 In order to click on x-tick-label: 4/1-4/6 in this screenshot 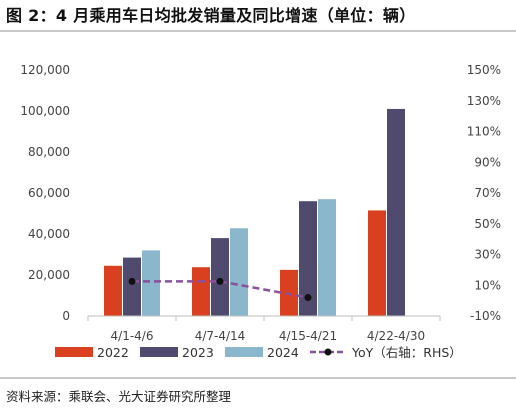, I will do `click(132, 336)`.